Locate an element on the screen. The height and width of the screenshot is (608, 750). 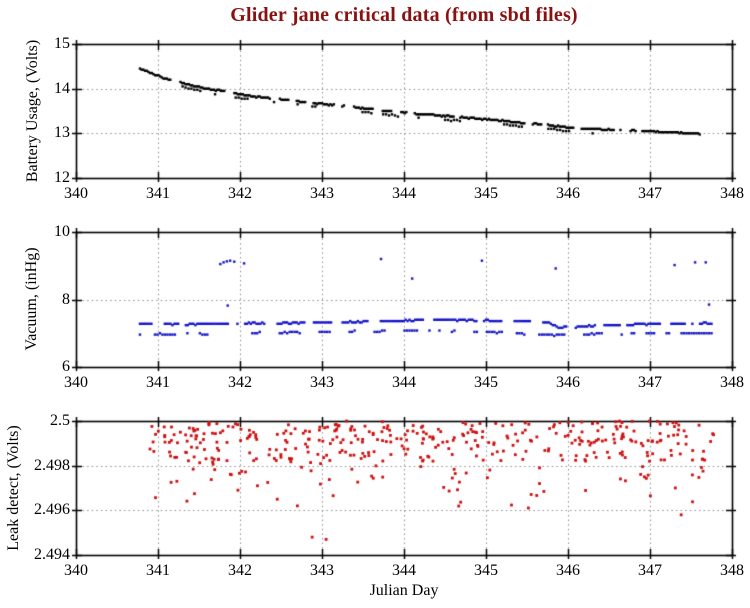
y-tick-label: 2.5 is located at coordinates (60, 420).